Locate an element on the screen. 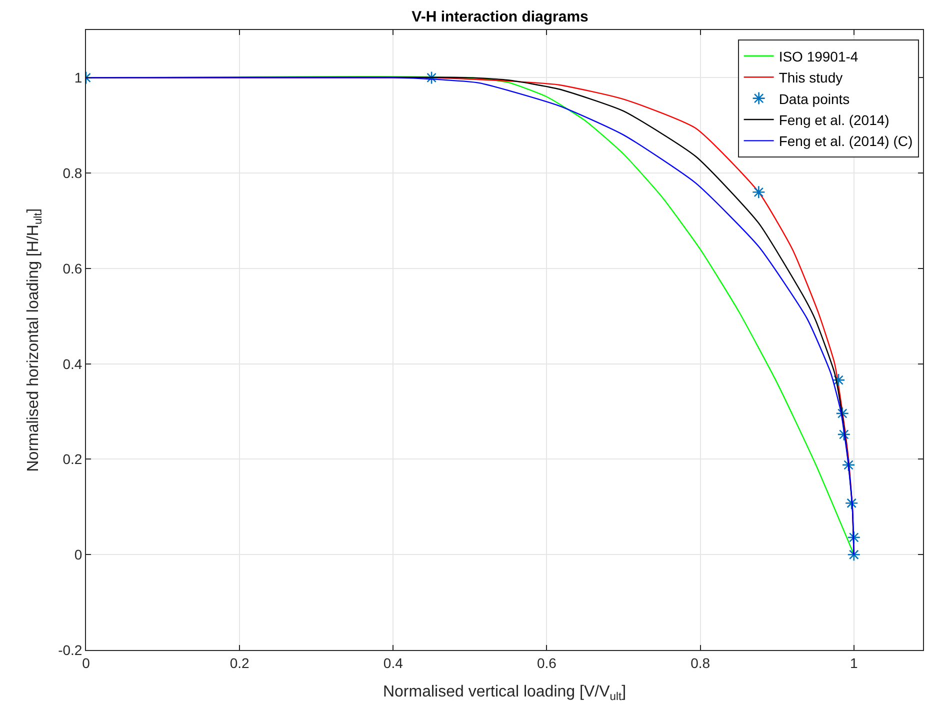  x-tick-label: 0.4 is located at coordinates (393, 662).